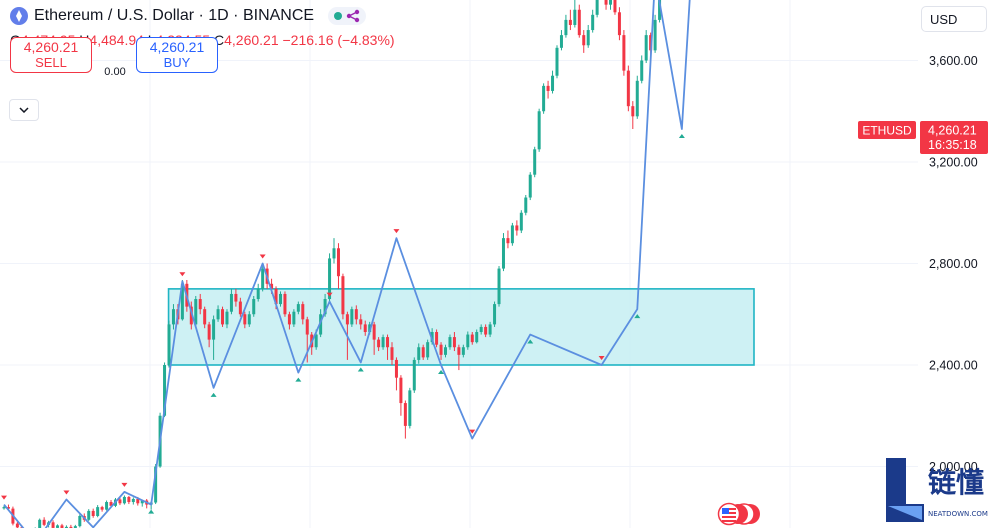 The width and height of the screenshot is (1000, 528). Describe the element at coordinates (953, 61) in the screenshot. I see `y-axis-tick-label: 3,600.00` at that location.